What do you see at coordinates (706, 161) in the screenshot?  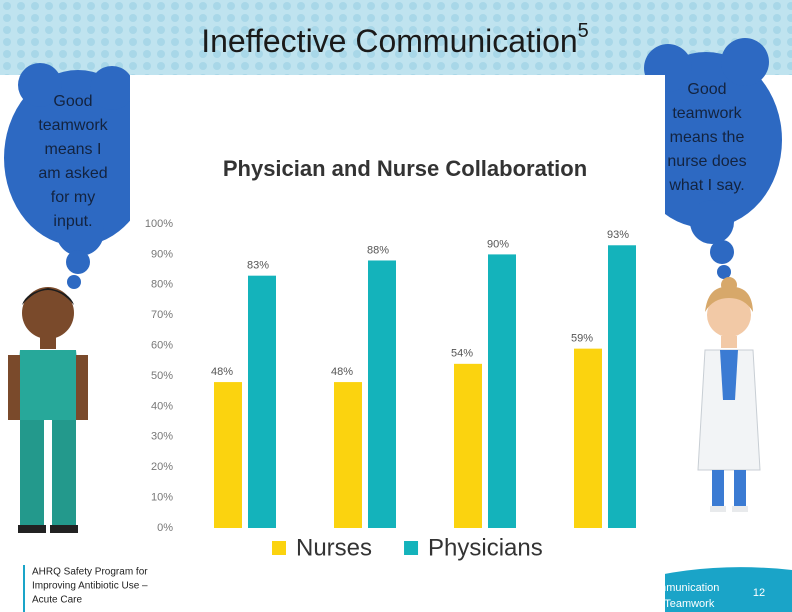 I see `bubble-text: nurse does` at bounding box center [706, 161].